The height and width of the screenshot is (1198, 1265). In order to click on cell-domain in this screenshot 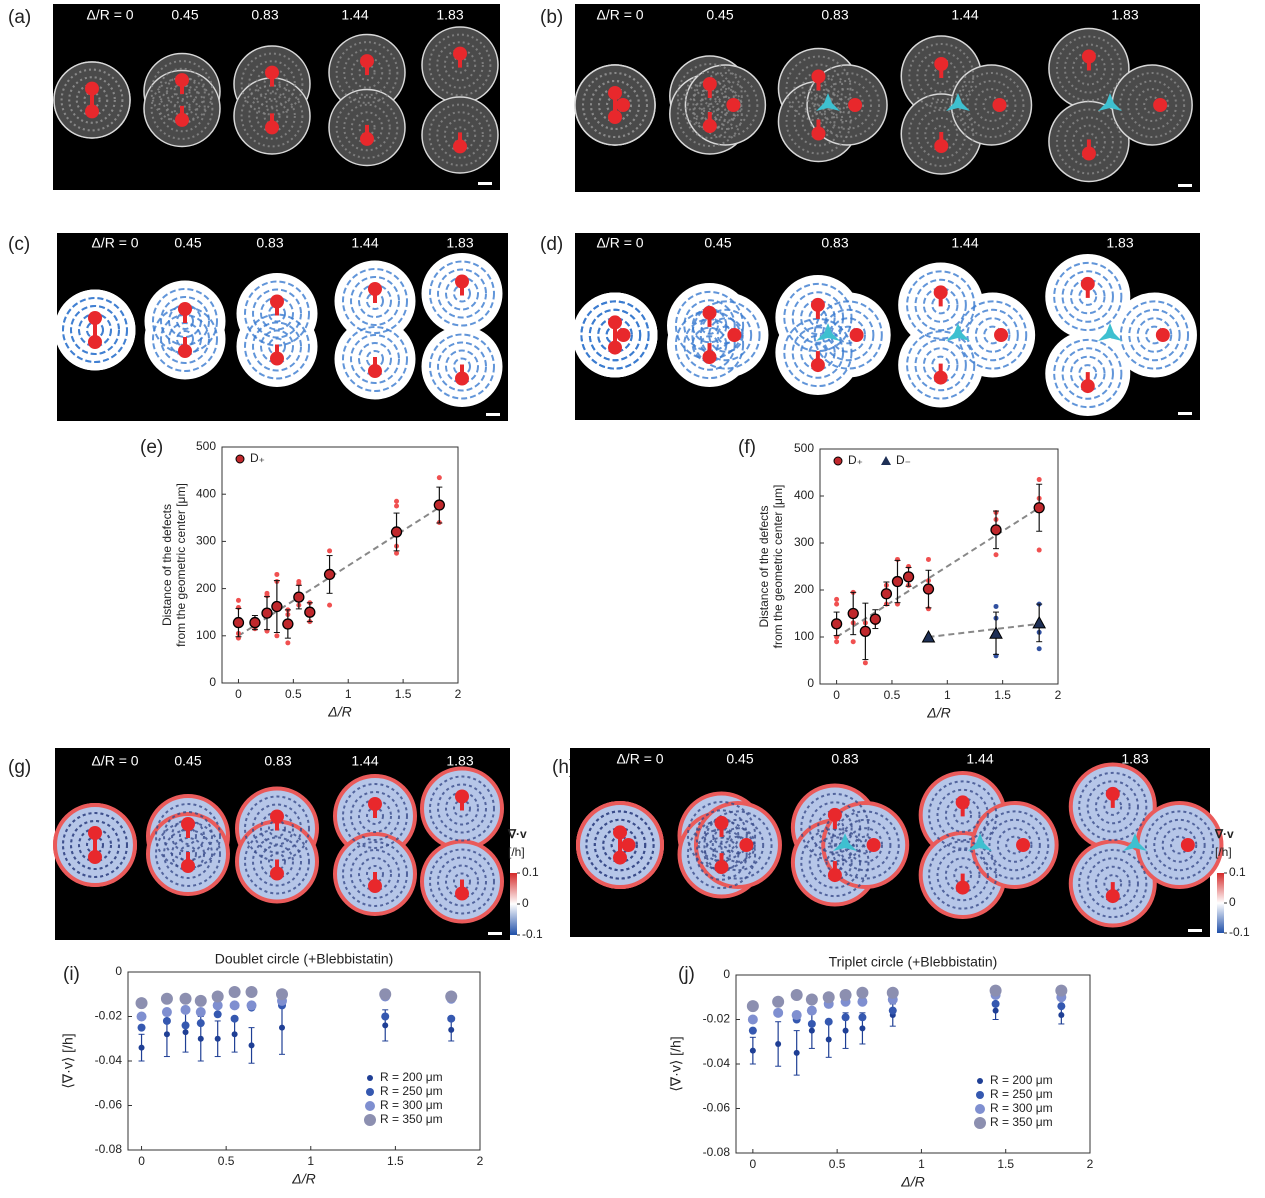, I will do `click(1014, 845)`.